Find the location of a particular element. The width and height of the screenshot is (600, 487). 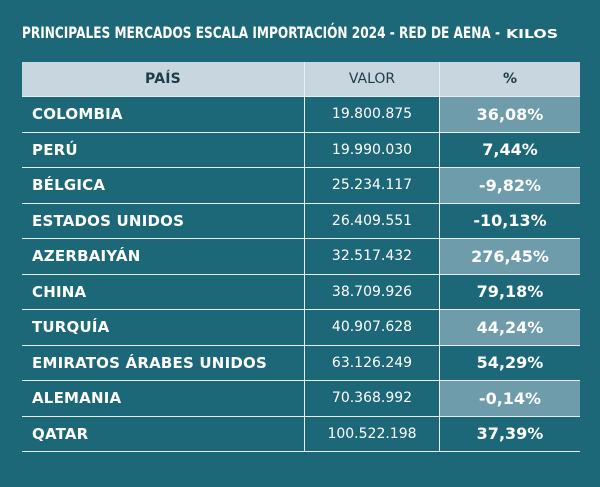

table-row: PERÚ 19.990.030 7,44% is located at coordinates (301, 150).